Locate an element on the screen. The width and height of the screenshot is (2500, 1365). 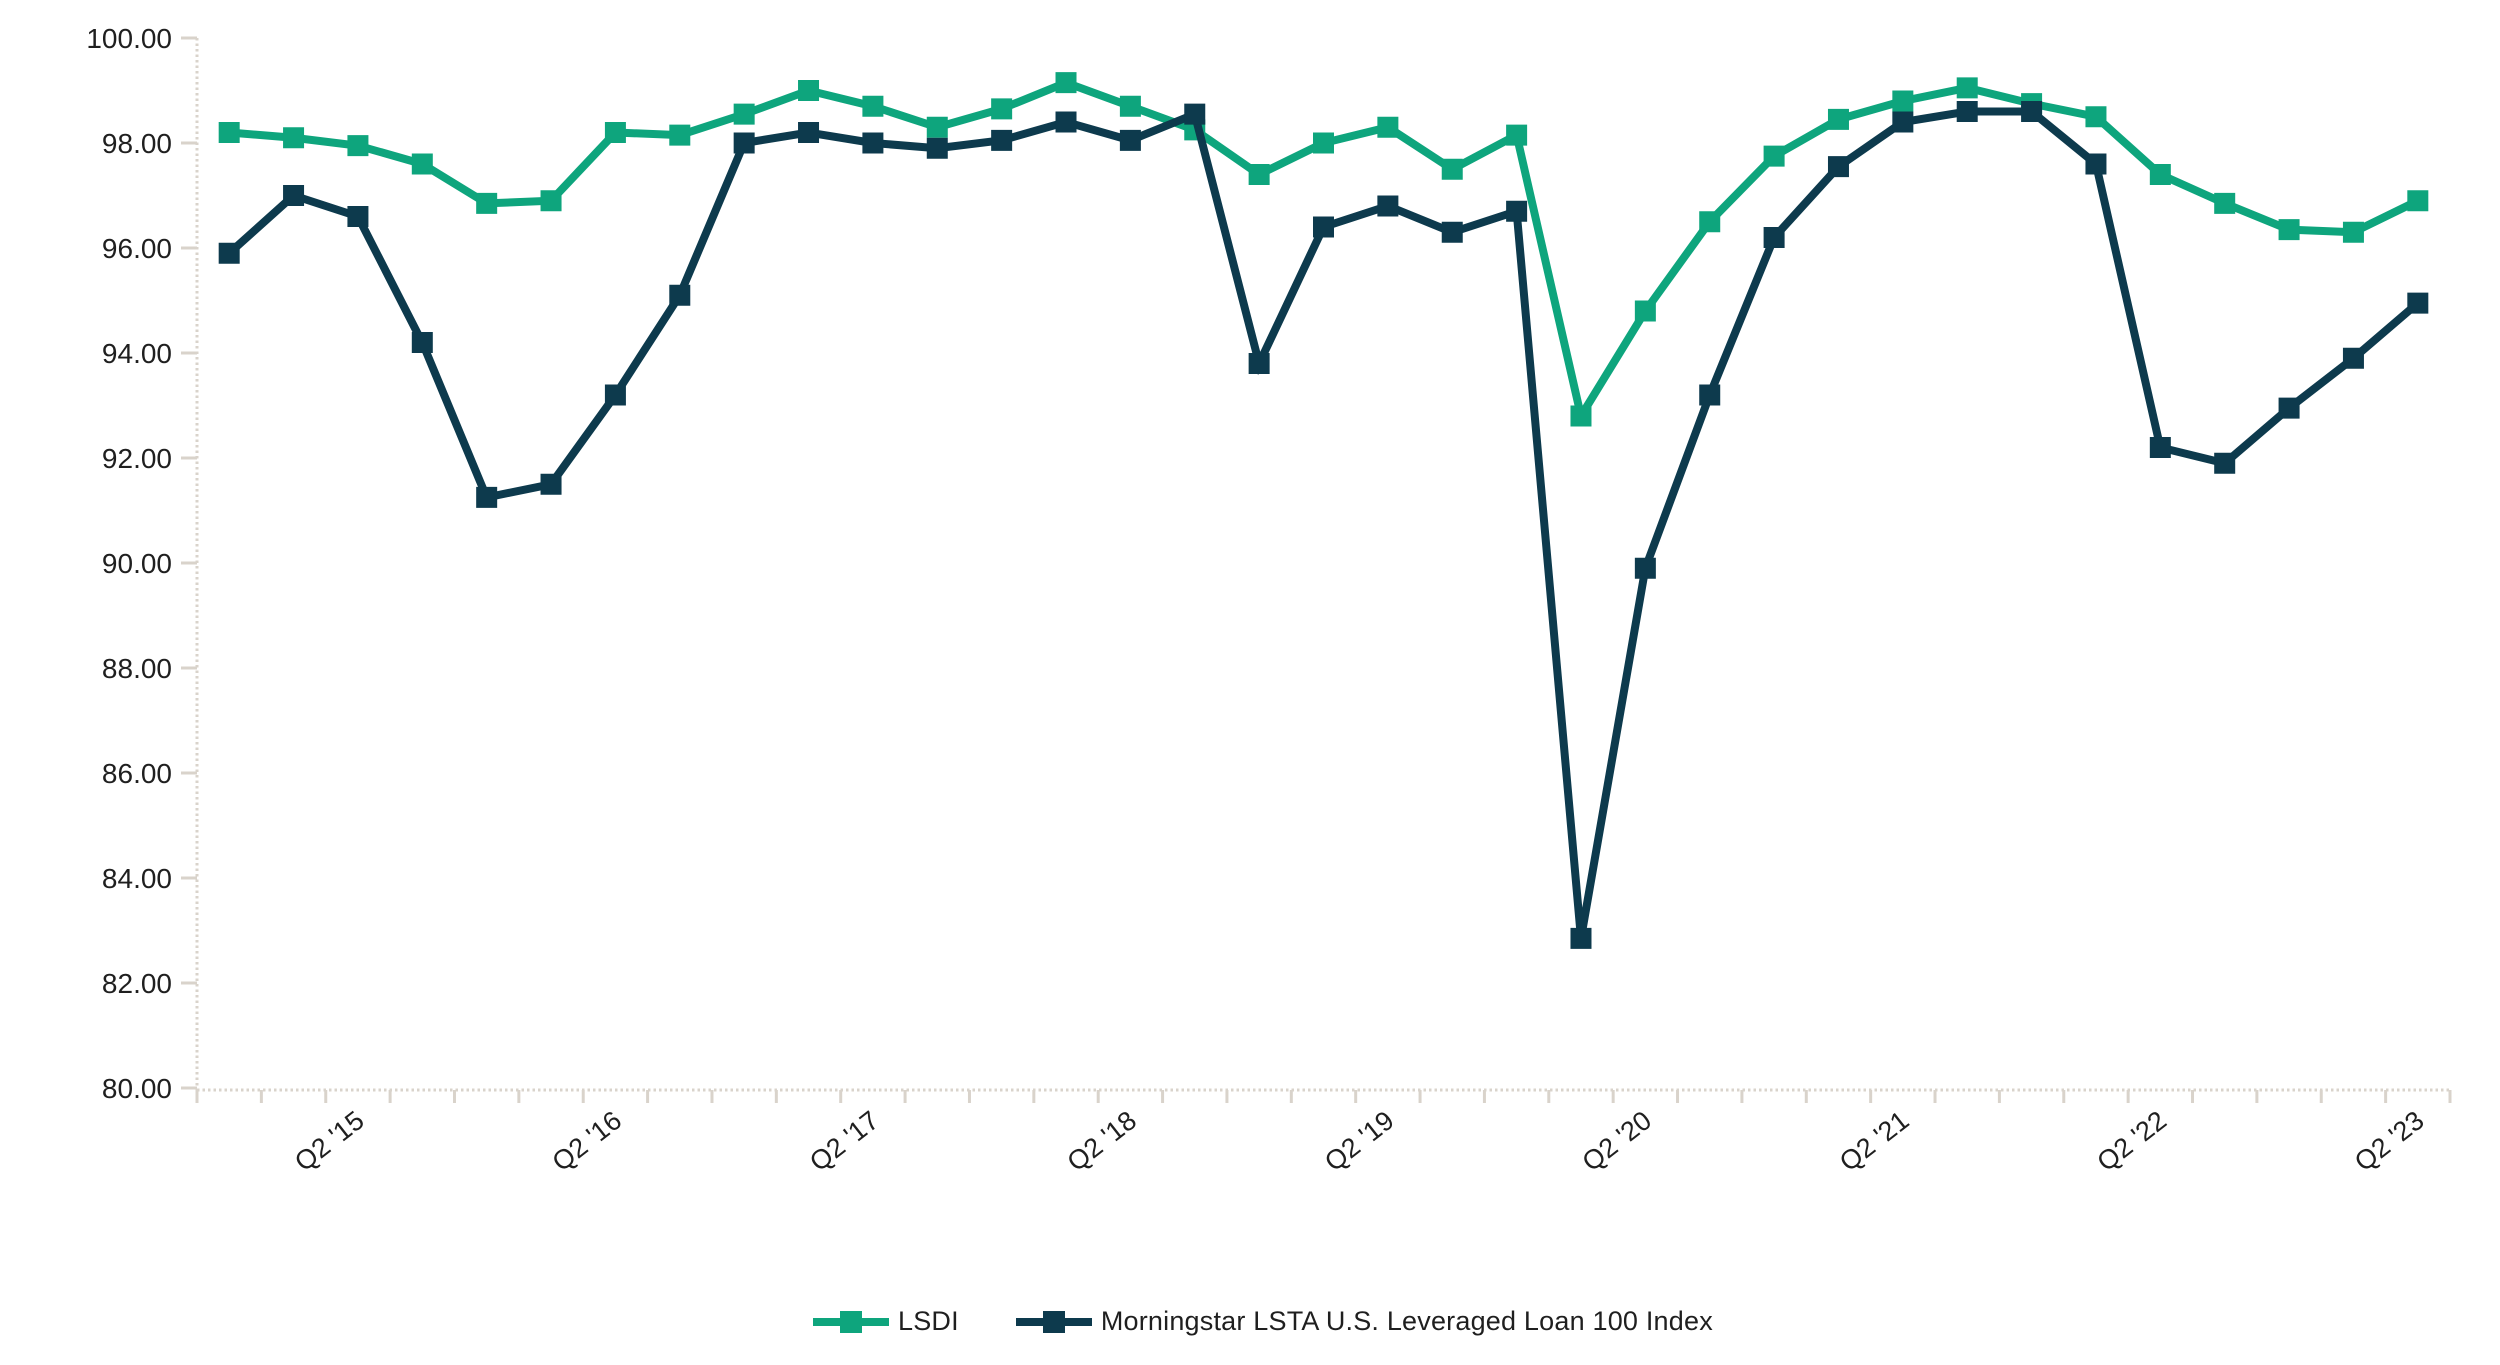
y-axis-tick-label: 92.00 is located at coordinates (137, 458).